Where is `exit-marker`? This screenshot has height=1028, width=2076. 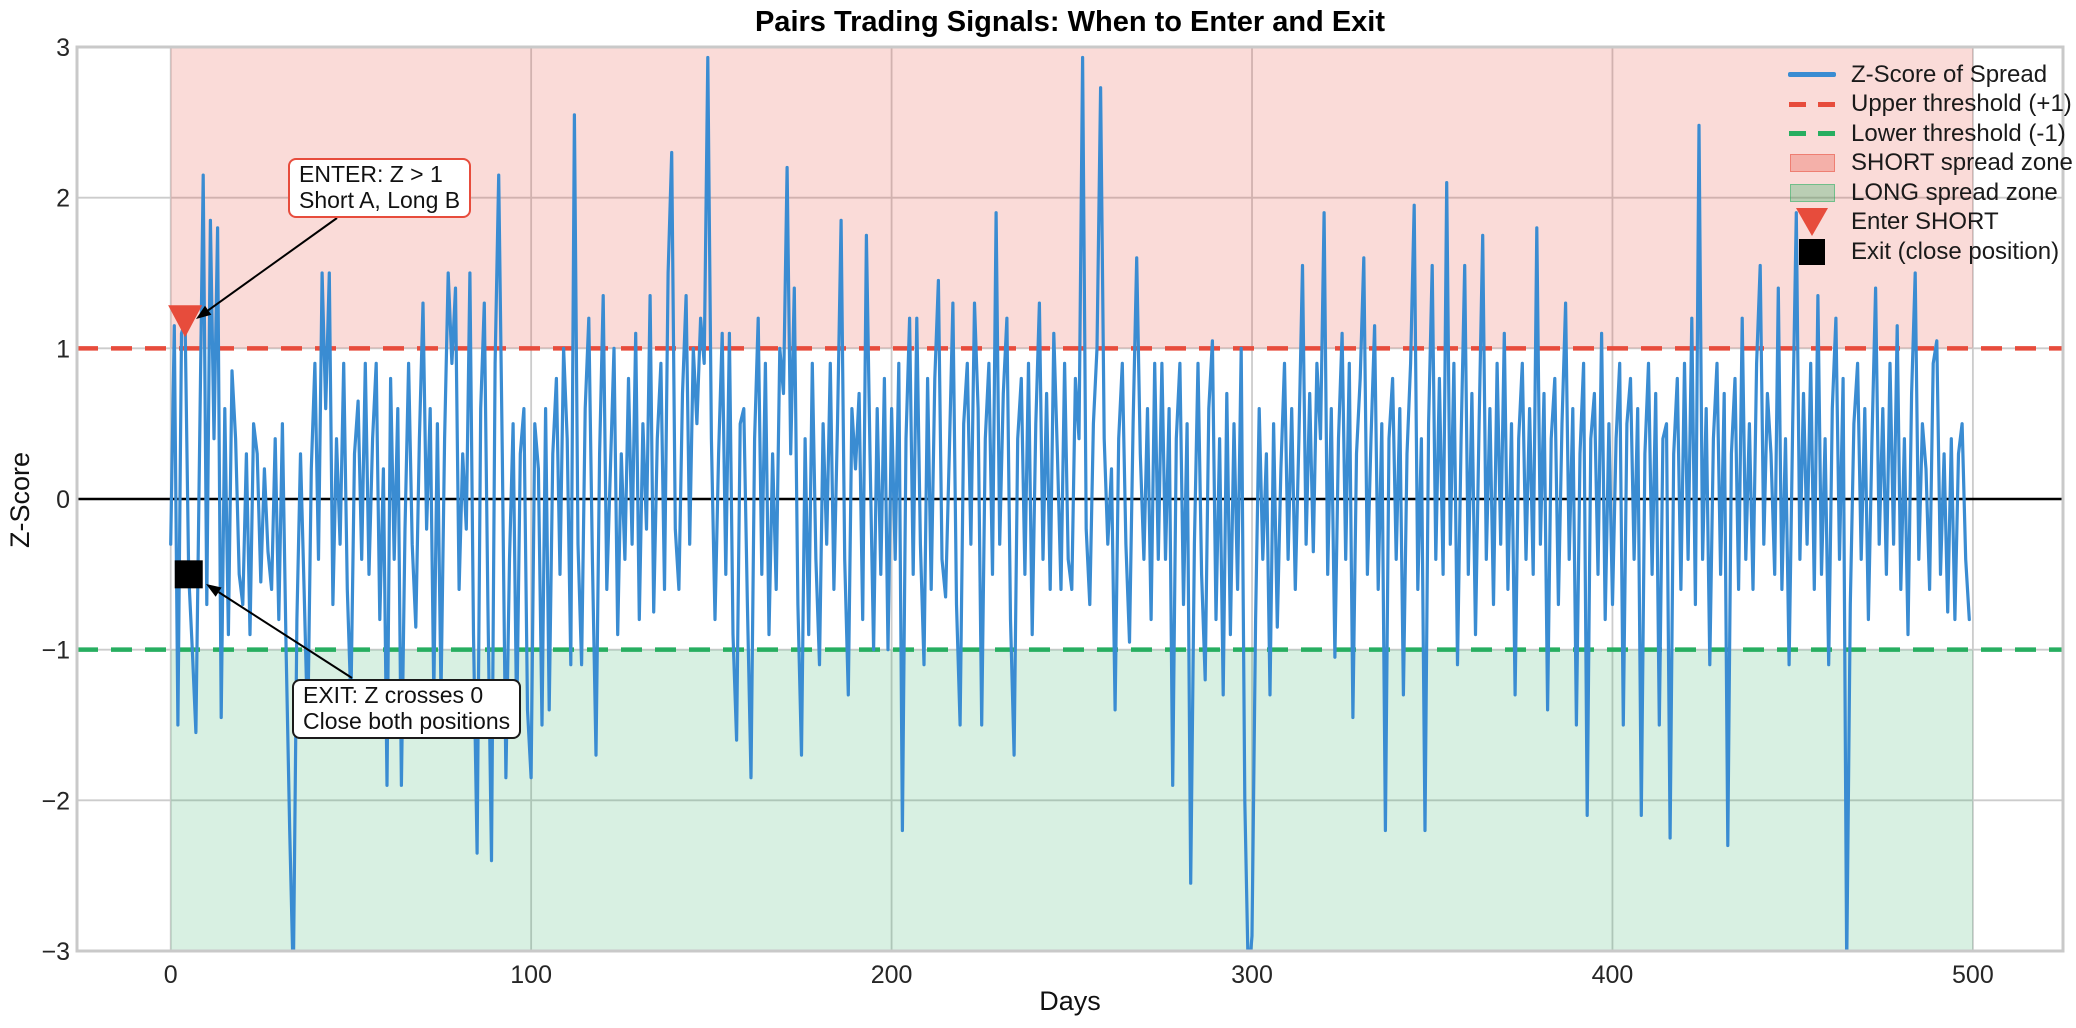
exit-marker is located at coordinates (188, 574).